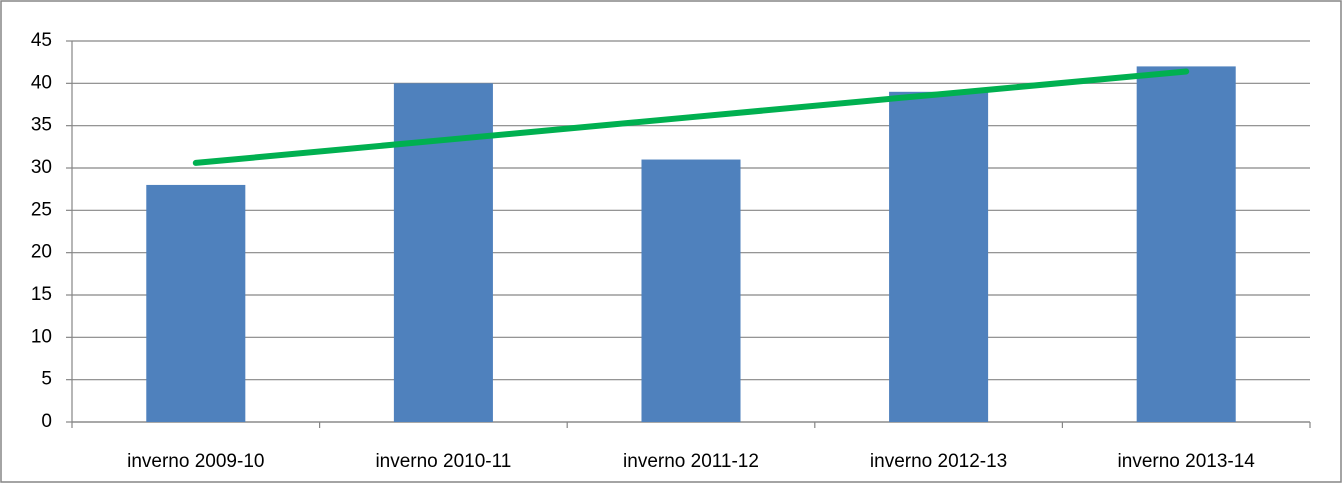 The image size is (1343, 489). What do you see at coordinates (938, 461) in the screenshot?
I see `x-tick-label: inverno 2012-13` at bounding box center [938, 461].